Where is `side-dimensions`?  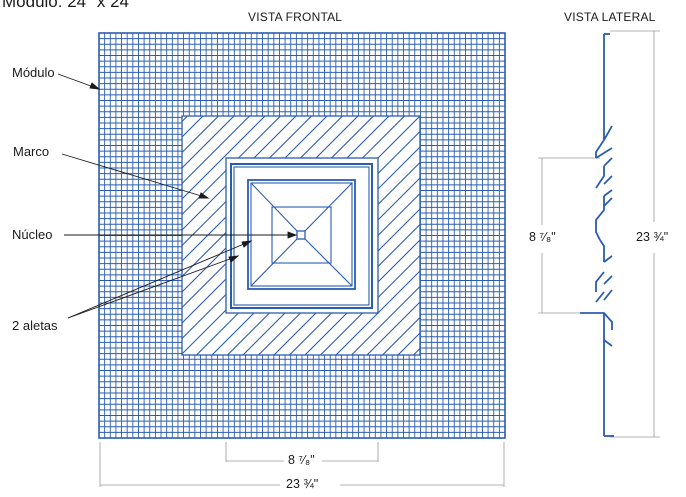
side-dimensions is located at coordinates (599, 234).